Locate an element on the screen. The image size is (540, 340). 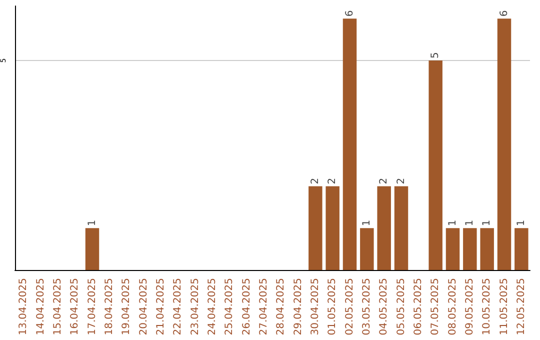
x-tick-label: 09.05.2025 is located at coordinates (470, 307).